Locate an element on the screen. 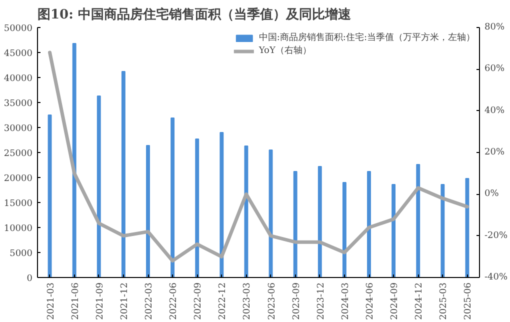 This screenshot has height=322, width=510. y-tick-label: 0 is located at coordinates (29, 279).